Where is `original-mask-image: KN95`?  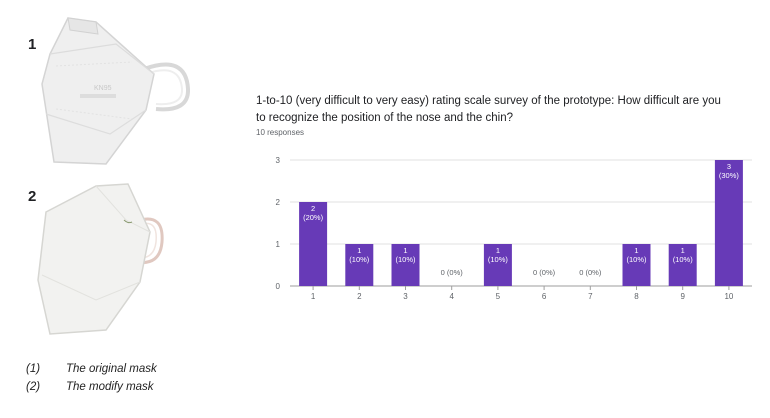 original-mask-image: KN95 is located at coordinates (116, 91).